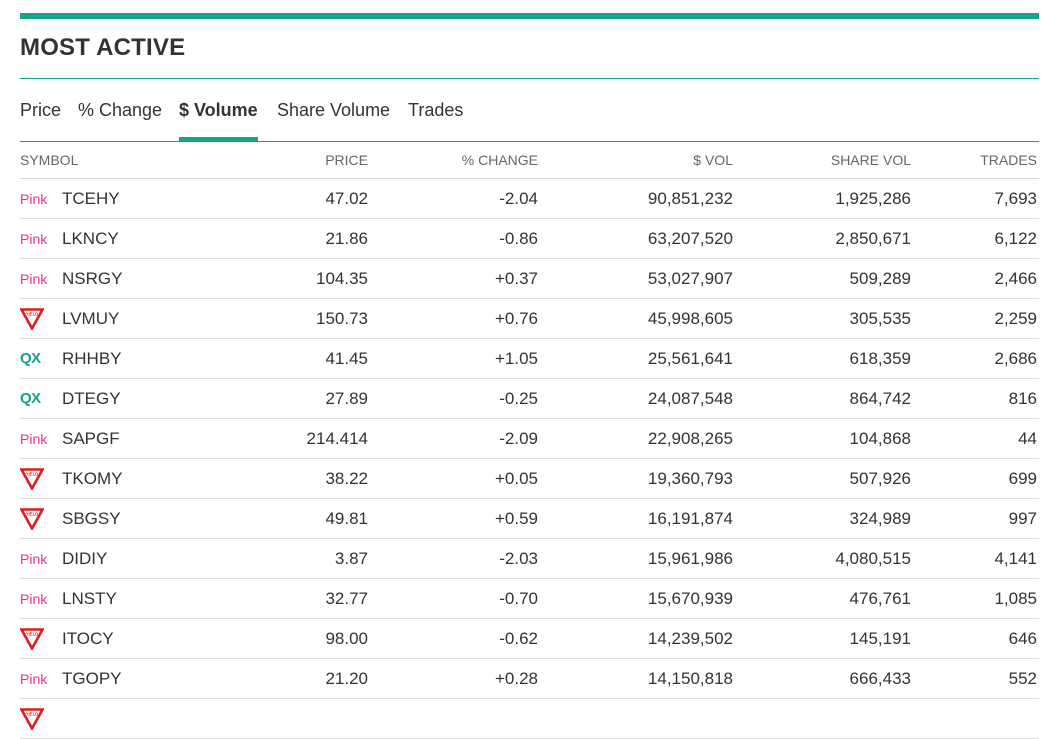 This screenshot has width=1046, height=739. What do you see at coordinates (334, 110) in the screenshot?
I see `tab-share-volume: Share Volume` at bounding box center [334, 110].